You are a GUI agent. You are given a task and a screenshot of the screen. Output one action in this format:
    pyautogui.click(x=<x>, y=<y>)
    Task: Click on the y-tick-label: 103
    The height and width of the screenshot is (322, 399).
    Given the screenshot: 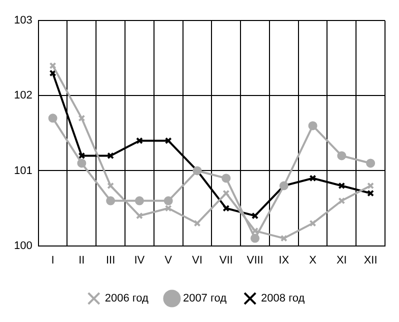 What is the action you would take?
    pyautogui.click(x=23, y=20)
    